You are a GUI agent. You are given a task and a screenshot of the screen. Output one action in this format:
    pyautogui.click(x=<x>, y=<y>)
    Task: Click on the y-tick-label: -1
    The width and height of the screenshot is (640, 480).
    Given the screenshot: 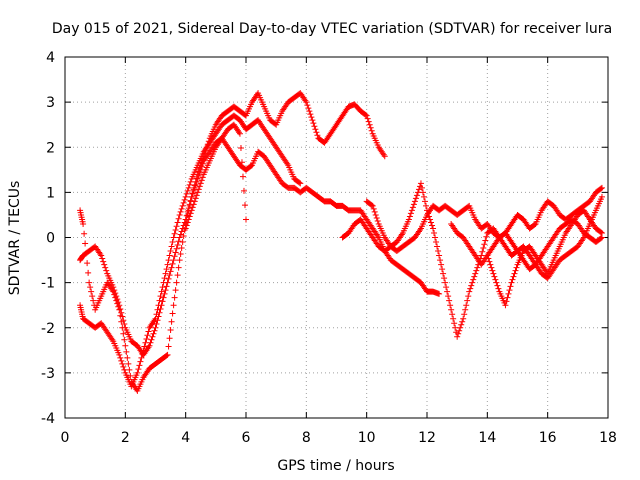 What is the action you would take?
    pyautogui.click(x=48, y=284)
    